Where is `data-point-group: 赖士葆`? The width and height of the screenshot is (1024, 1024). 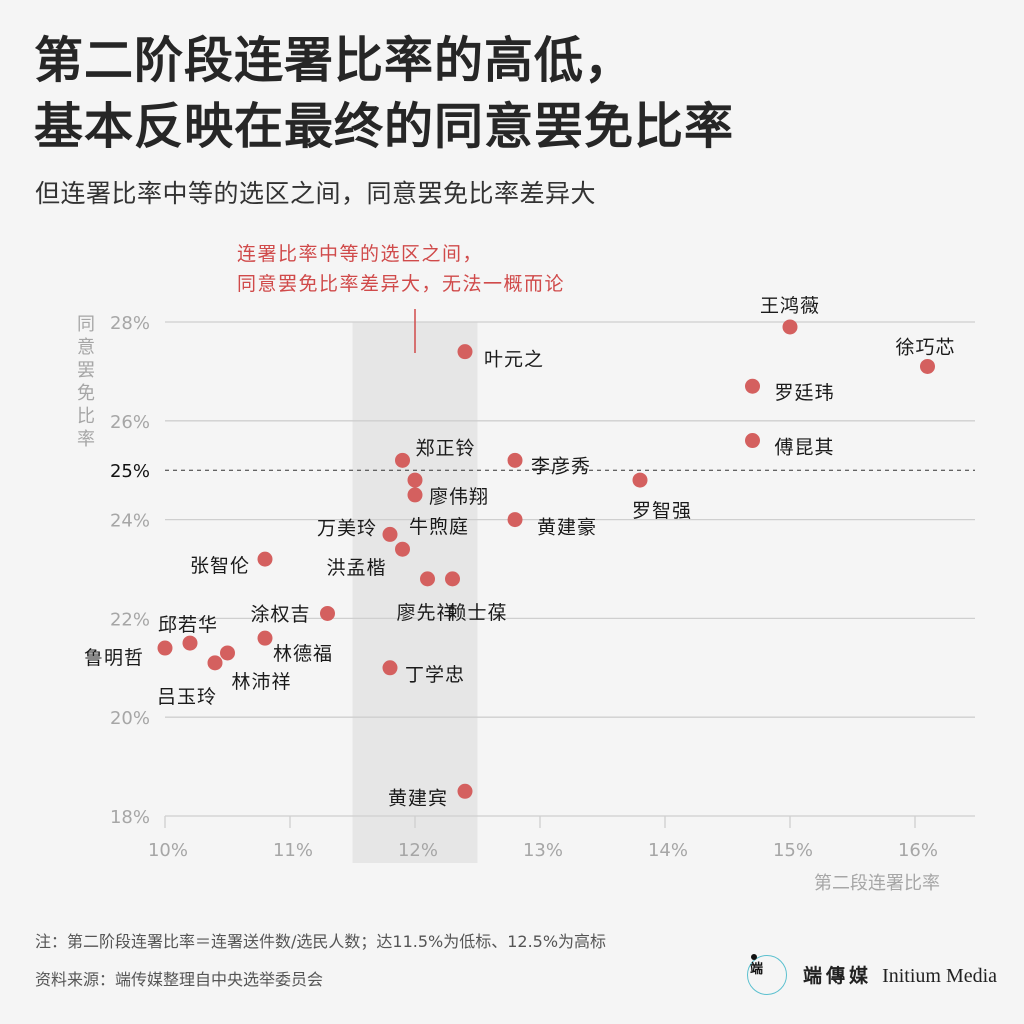 data-point-group: 赖士葆 is located at coordinates (476, 597).